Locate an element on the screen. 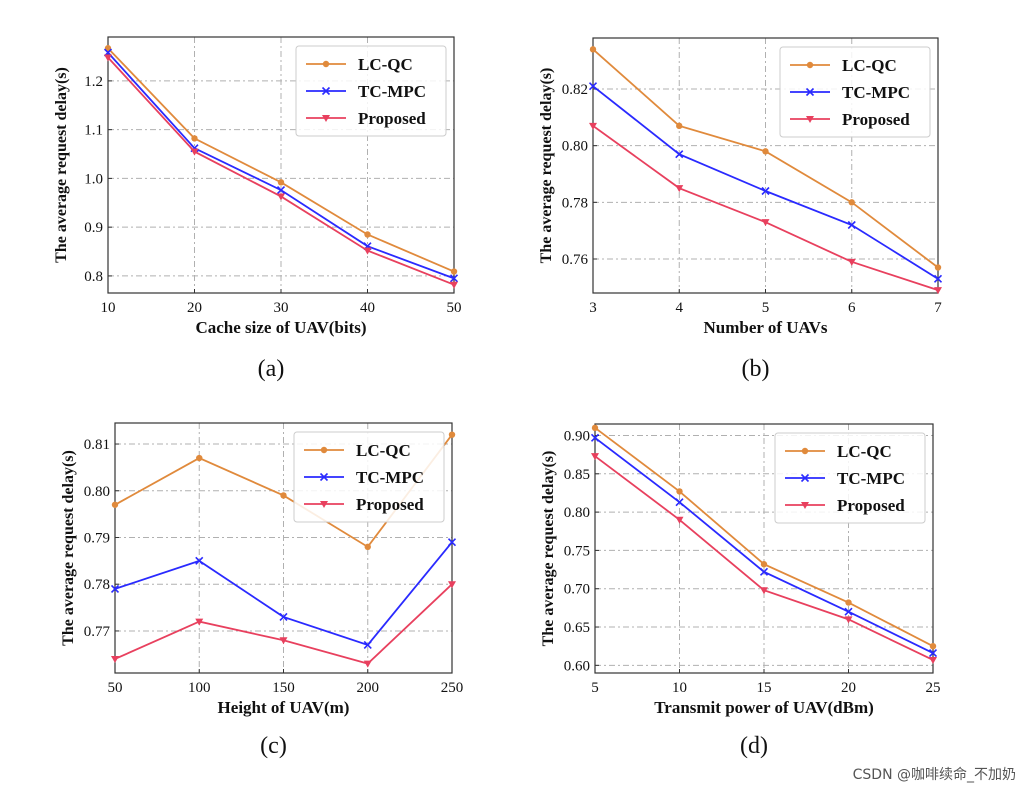 This screenshot has height=795, width=1028. panel-label: (b) is located at coordinates (756, 369).